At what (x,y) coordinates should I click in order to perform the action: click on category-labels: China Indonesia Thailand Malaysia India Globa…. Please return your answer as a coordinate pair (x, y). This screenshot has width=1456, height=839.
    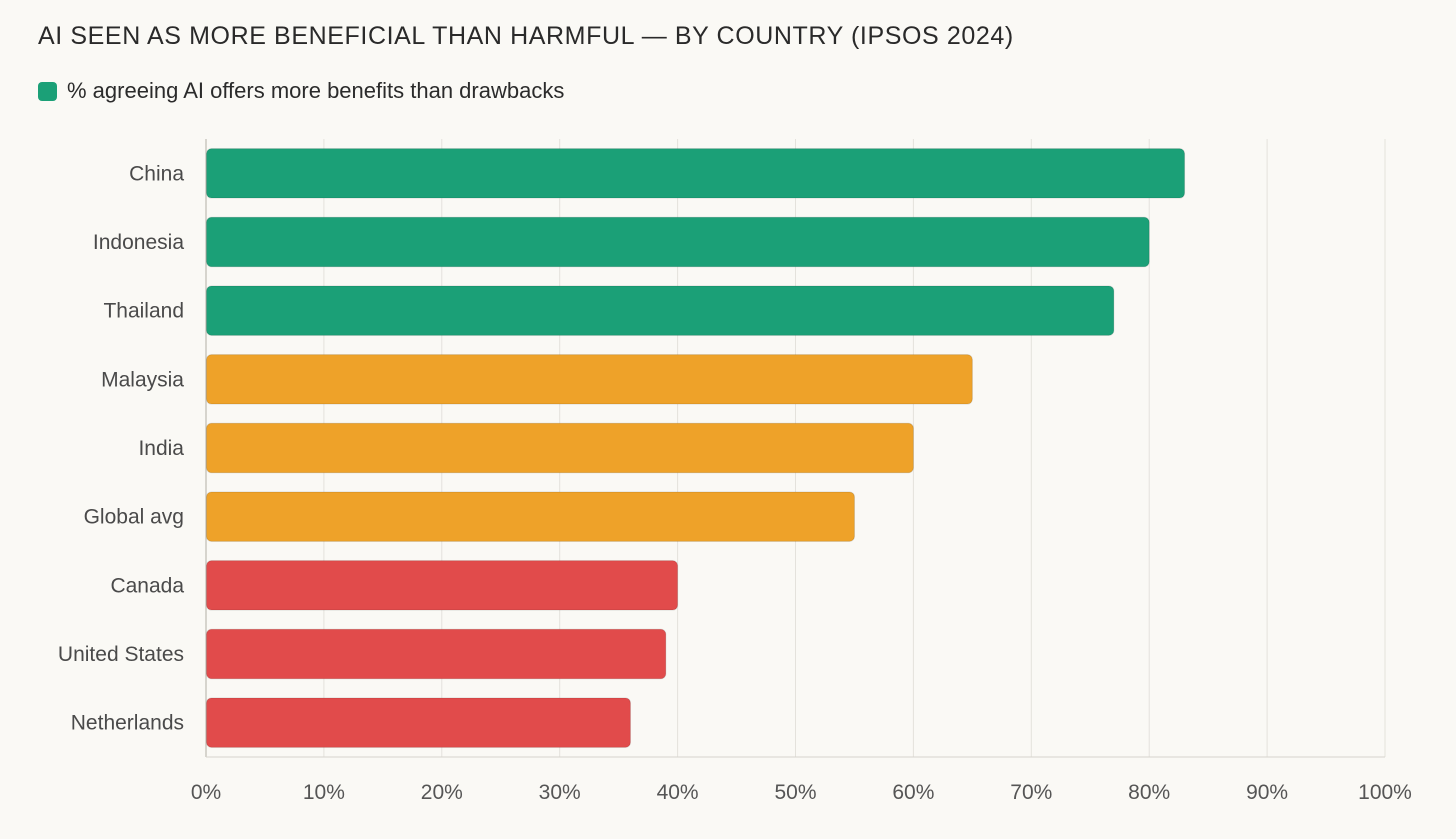
    Looking at the image, I should click on (121, 448).